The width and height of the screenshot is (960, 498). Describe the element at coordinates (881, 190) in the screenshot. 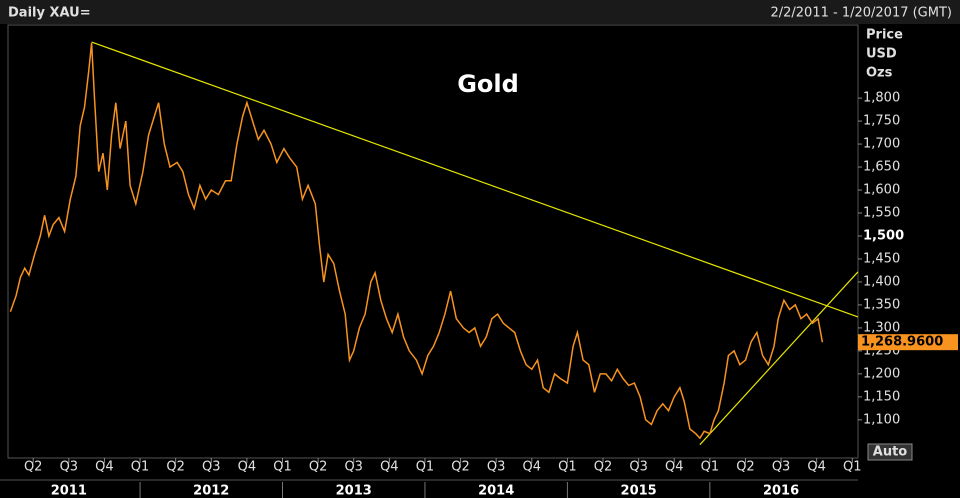

I see `y-tick-label: 1,600` at that location.